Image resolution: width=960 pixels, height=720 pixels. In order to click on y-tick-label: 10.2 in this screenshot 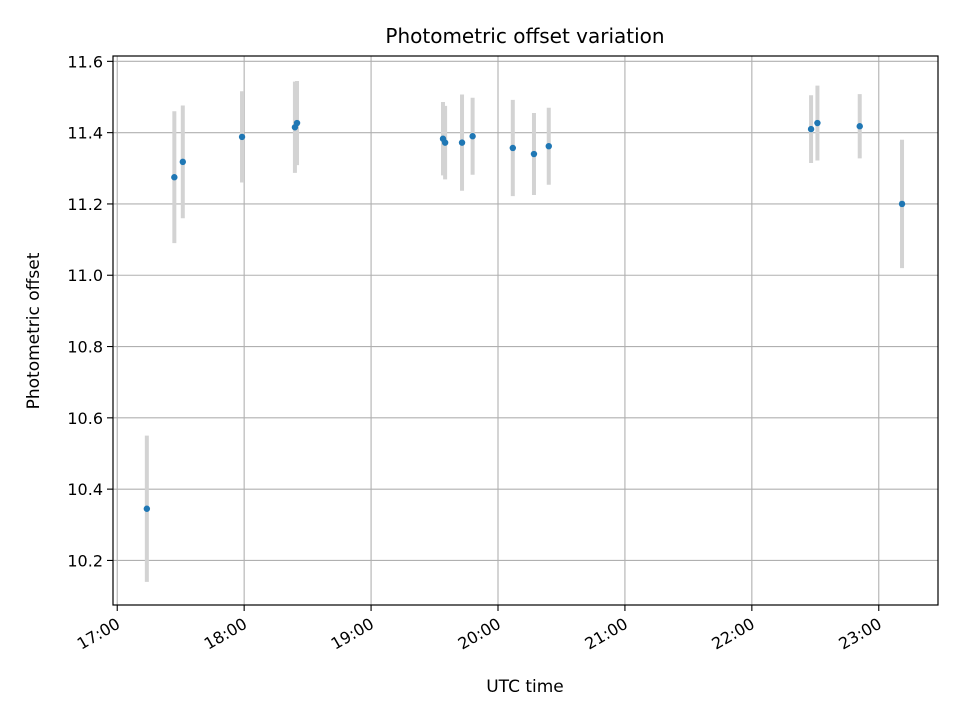, I will do `click(85, 560)`.